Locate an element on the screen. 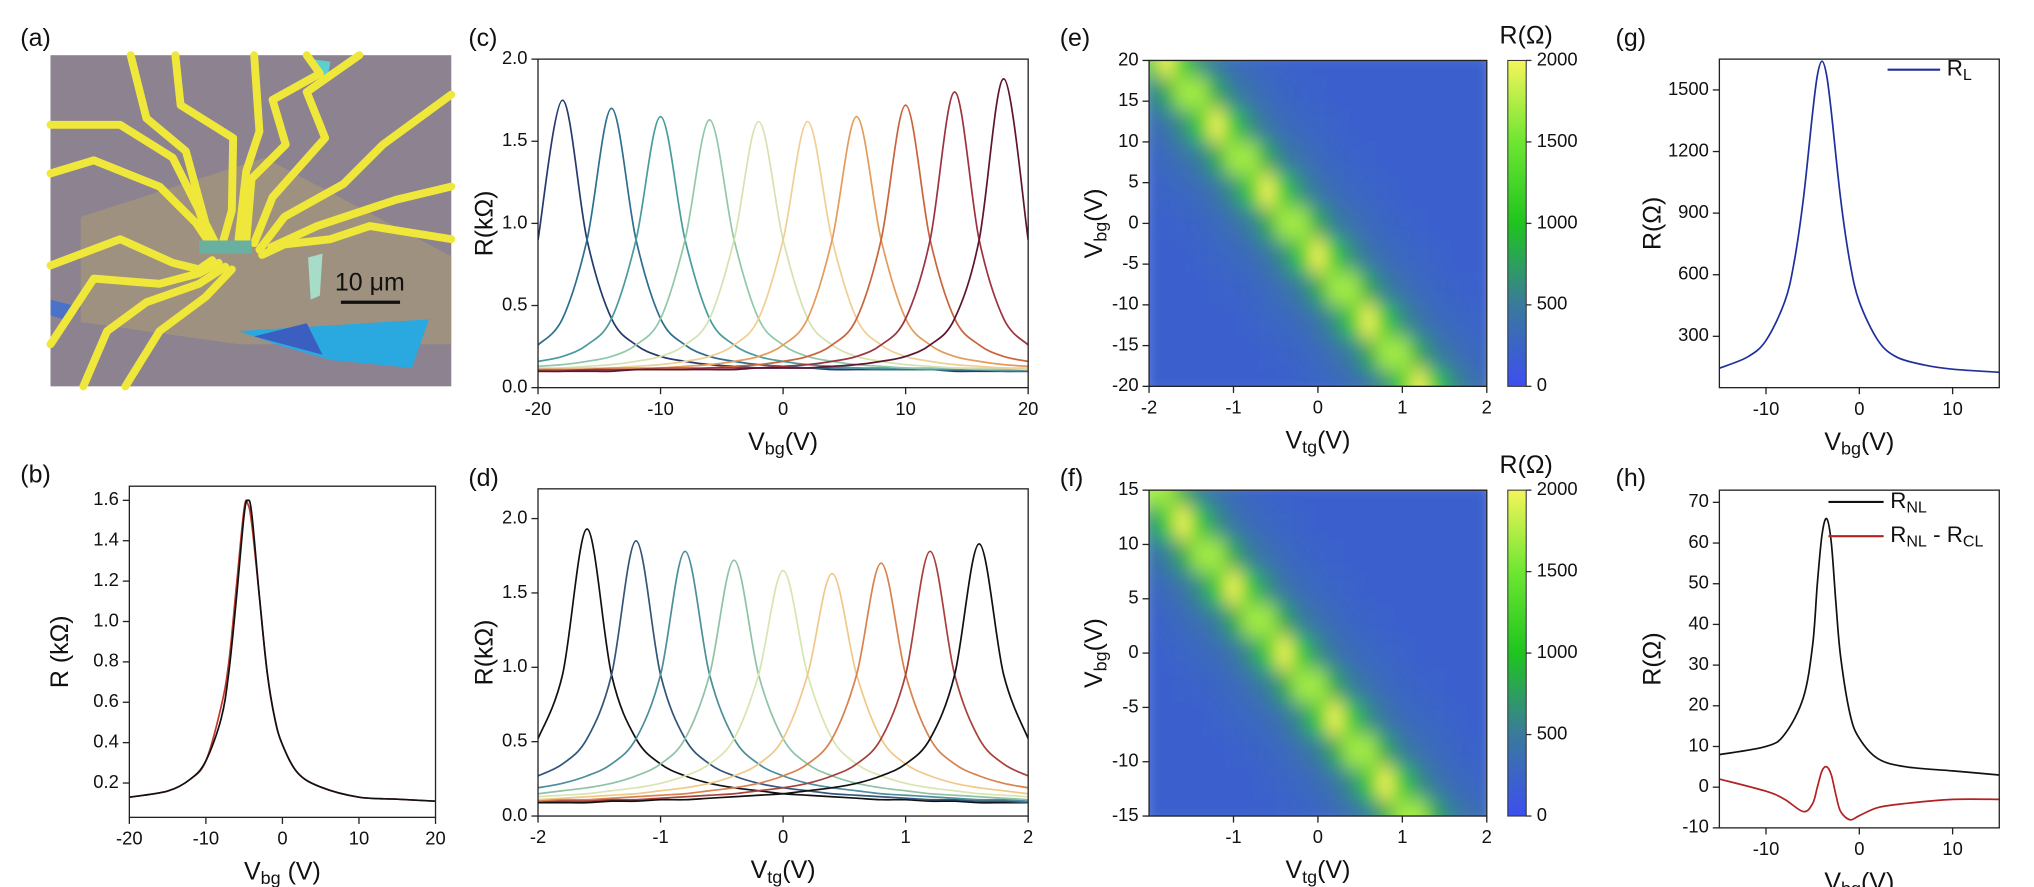 The width and height of the screenshot is (2034, 887). x-axis-label-part: tg is located at coordinates (774, 877).